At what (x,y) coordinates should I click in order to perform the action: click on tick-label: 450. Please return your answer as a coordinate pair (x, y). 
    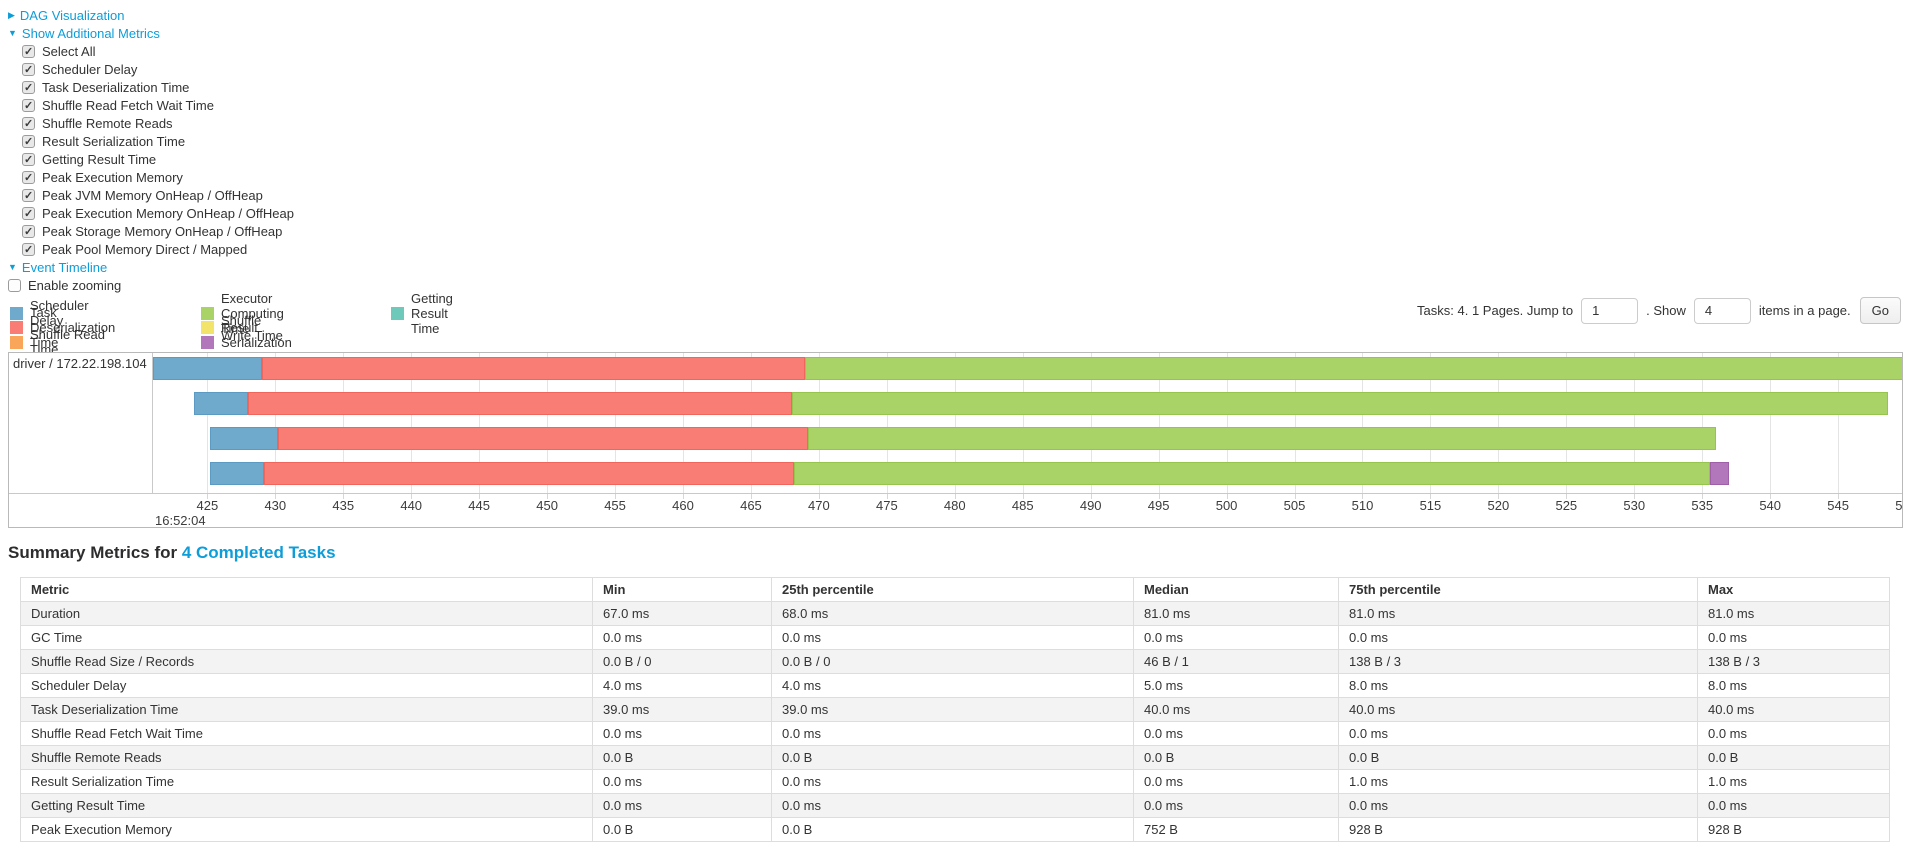
    Looking at the image, I should click on (547, 505).